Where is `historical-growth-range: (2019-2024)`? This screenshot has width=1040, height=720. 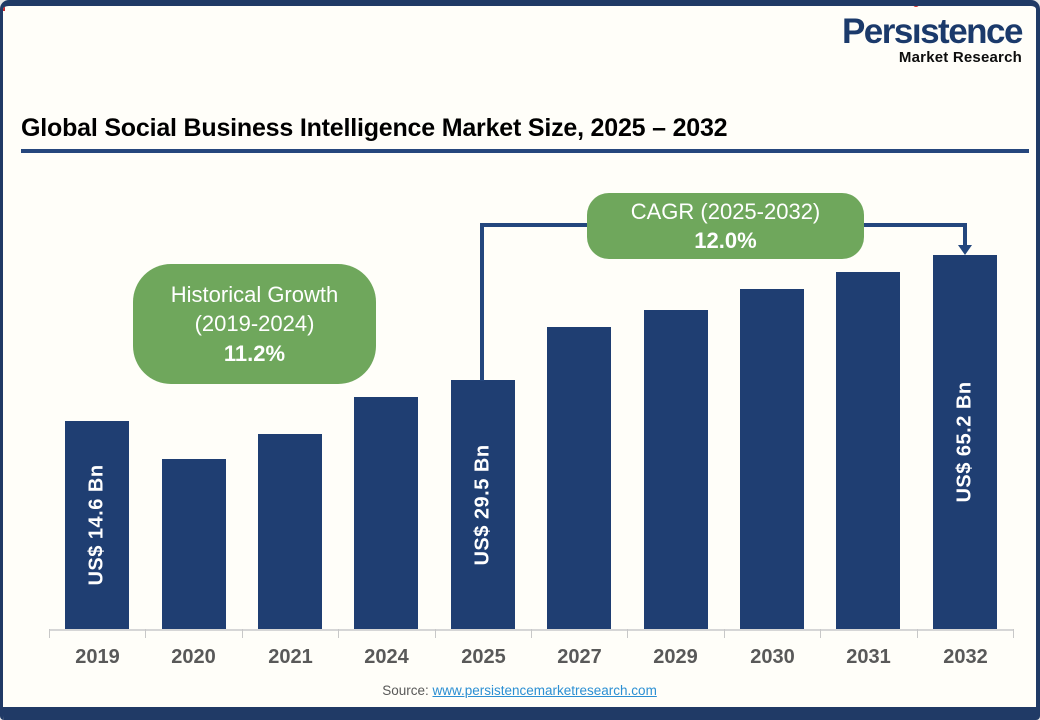
historical-growth-range: (2019-2024) is located at coordinates (254, 324).